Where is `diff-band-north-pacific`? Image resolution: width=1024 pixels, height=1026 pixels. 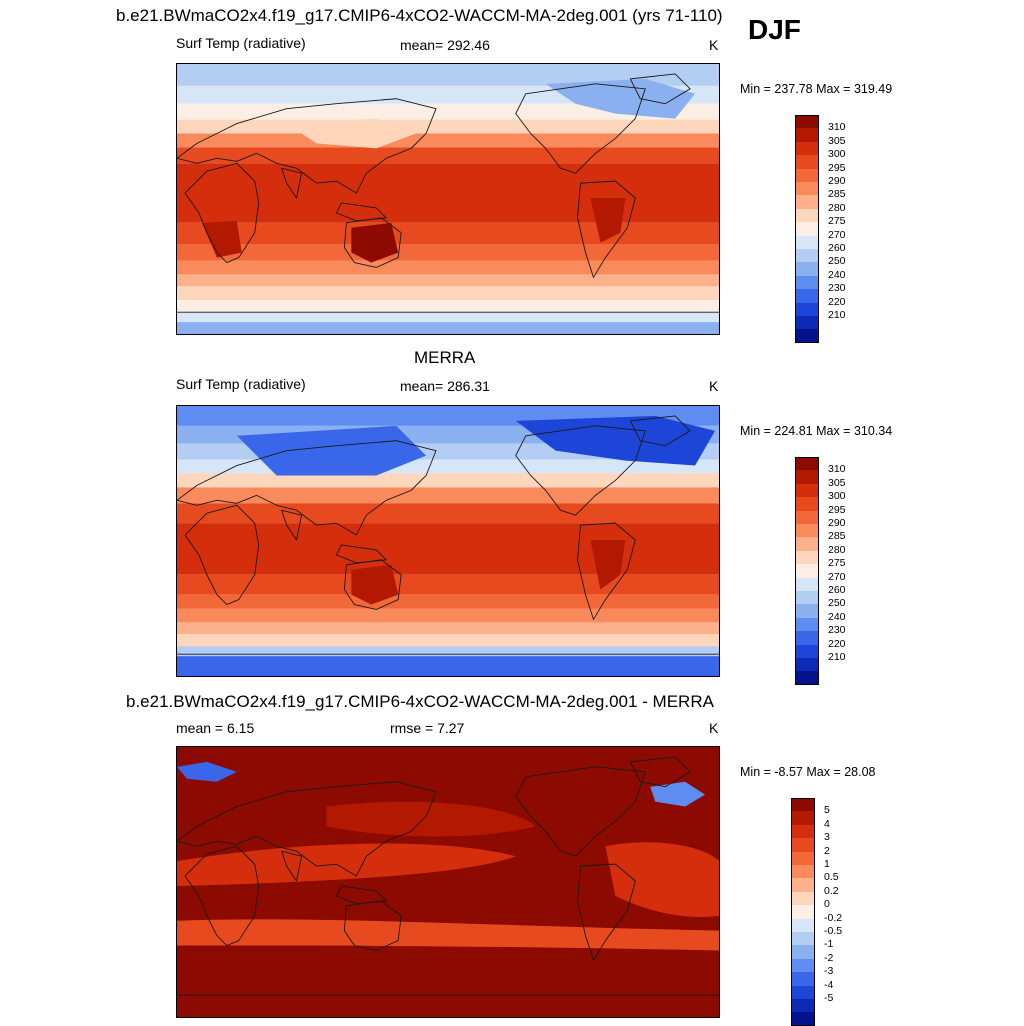
diff-band-north-pacific is located at coordinates (431, 819).